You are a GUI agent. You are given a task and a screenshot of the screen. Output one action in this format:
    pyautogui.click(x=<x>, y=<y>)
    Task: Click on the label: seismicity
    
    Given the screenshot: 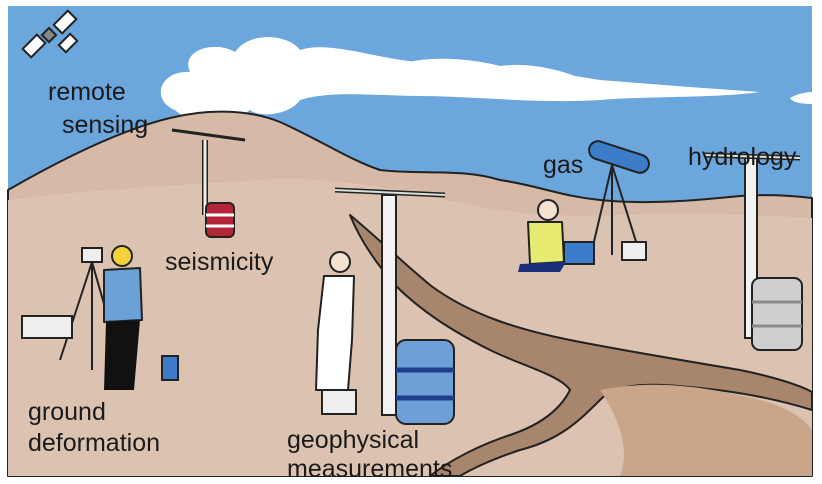 What is the action you would take?
    pyautogui.click(x=219, y=262)
    